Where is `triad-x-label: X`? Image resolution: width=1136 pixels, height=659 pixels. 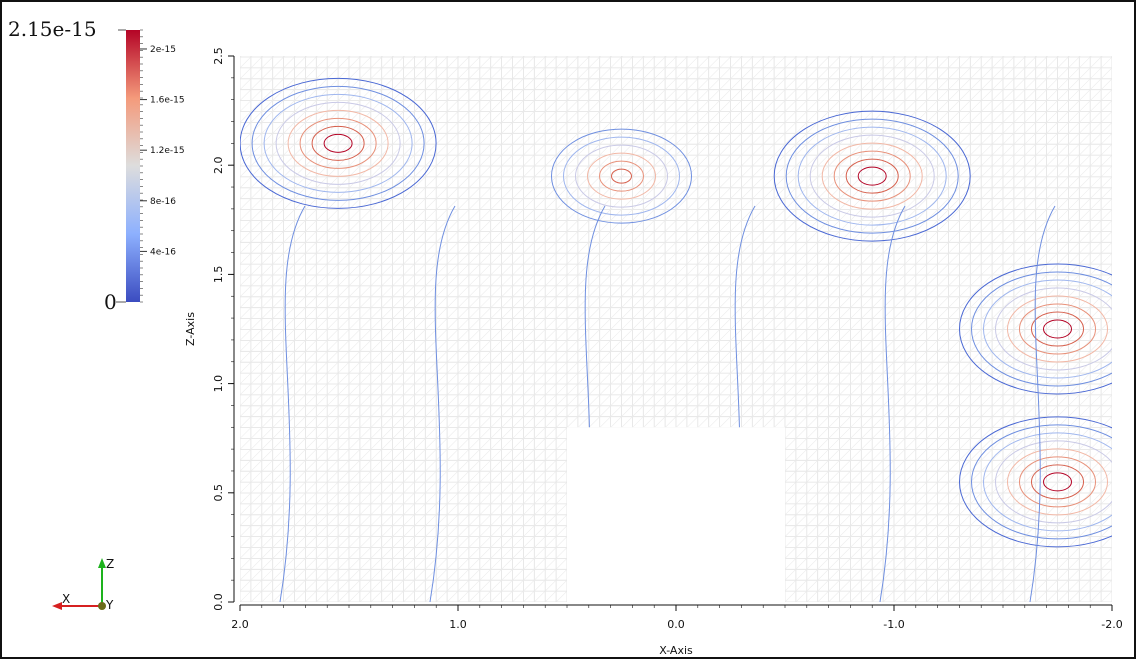 triad-x-label: X is located at coordinates (66, 599).